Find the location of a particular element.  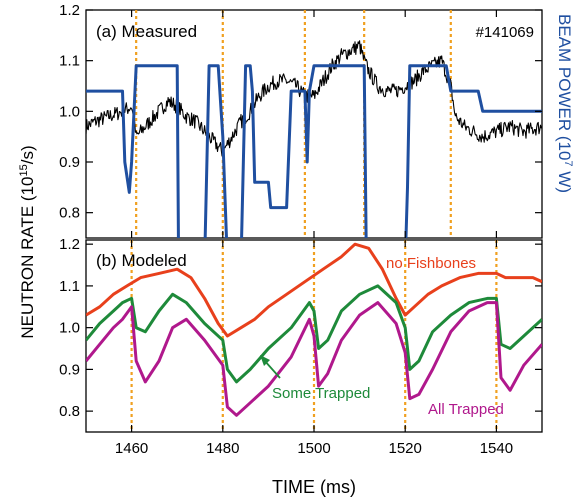

shot-number-label: #141069 is located at coordinates (505, 32).